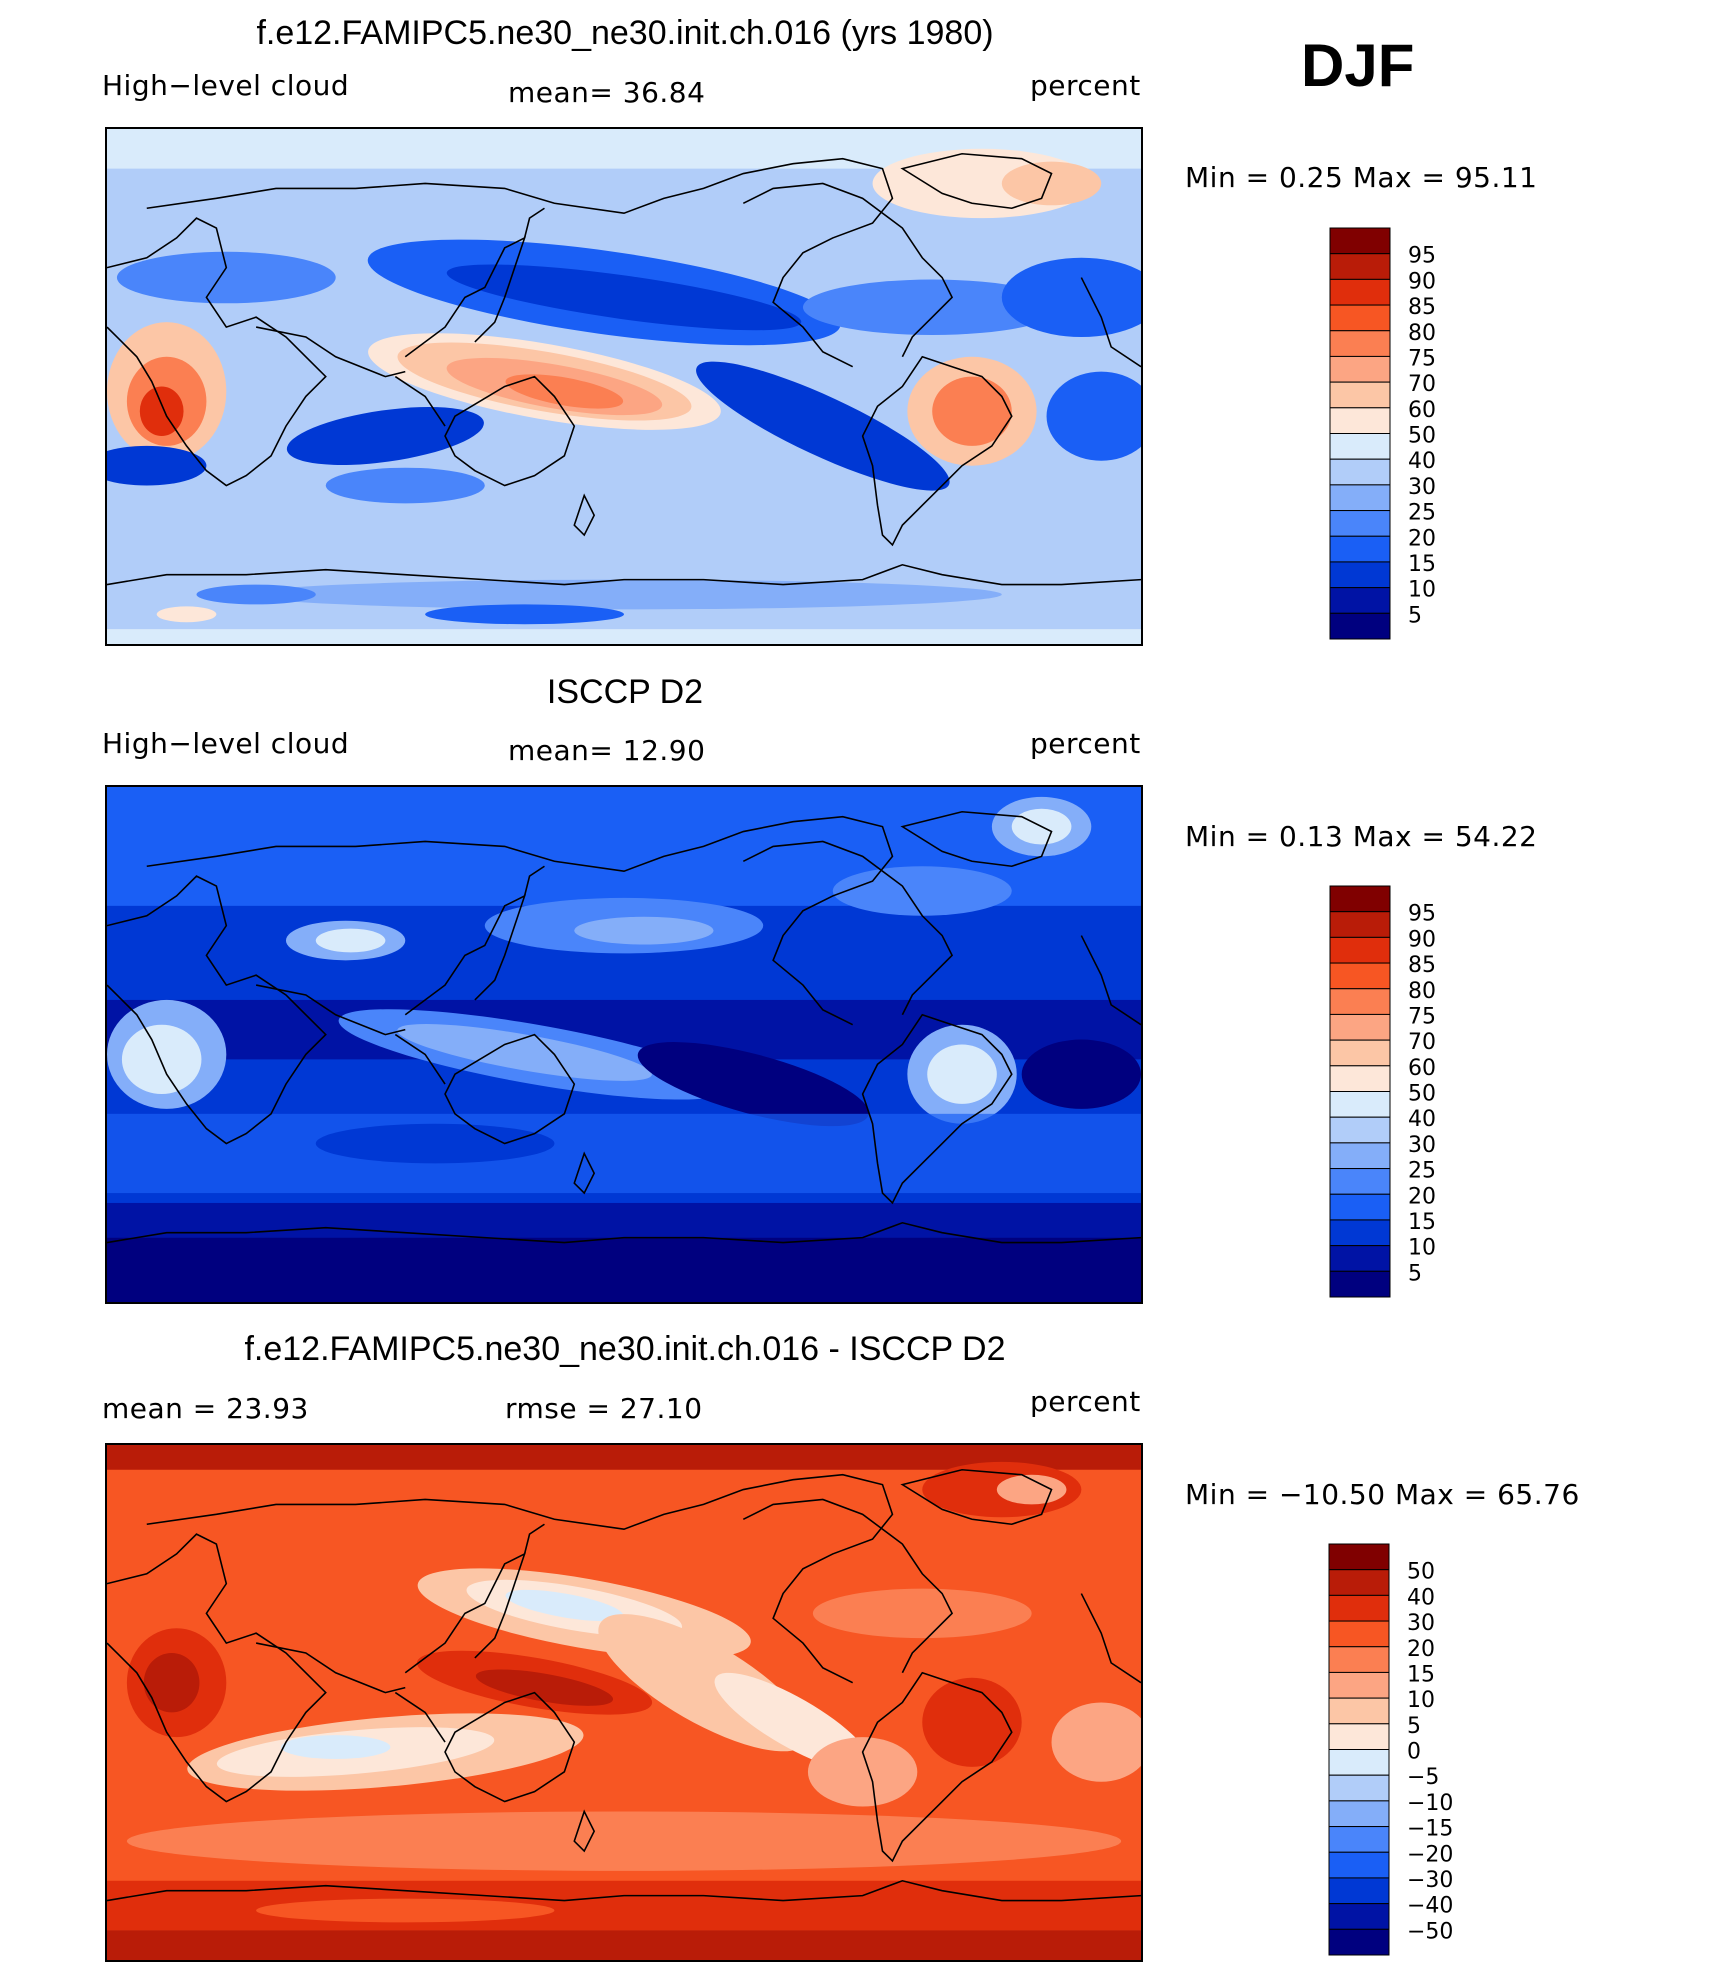  What do you see at coordinates (604, 1408) in the screenshot?
I see `rmse-label: rmse = 27.10` at bounding box center [604, 1408].